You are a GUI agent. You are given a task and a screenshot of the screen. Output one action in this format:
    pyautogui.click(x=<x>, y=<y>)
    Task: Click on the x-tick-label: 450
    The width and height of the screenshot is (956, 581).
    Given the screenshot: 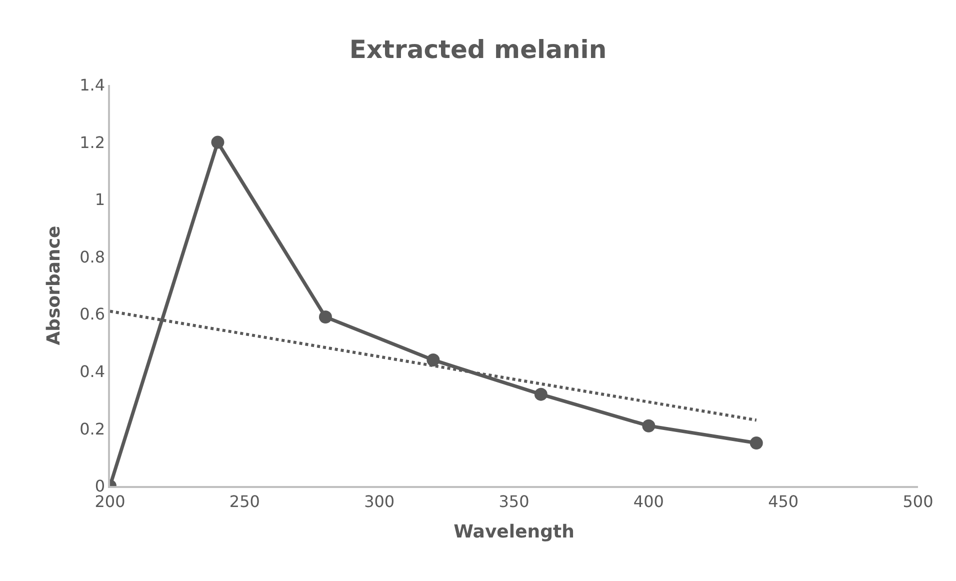 What is the action you would take?
    pyautogui.click(x=783, y=501)
    